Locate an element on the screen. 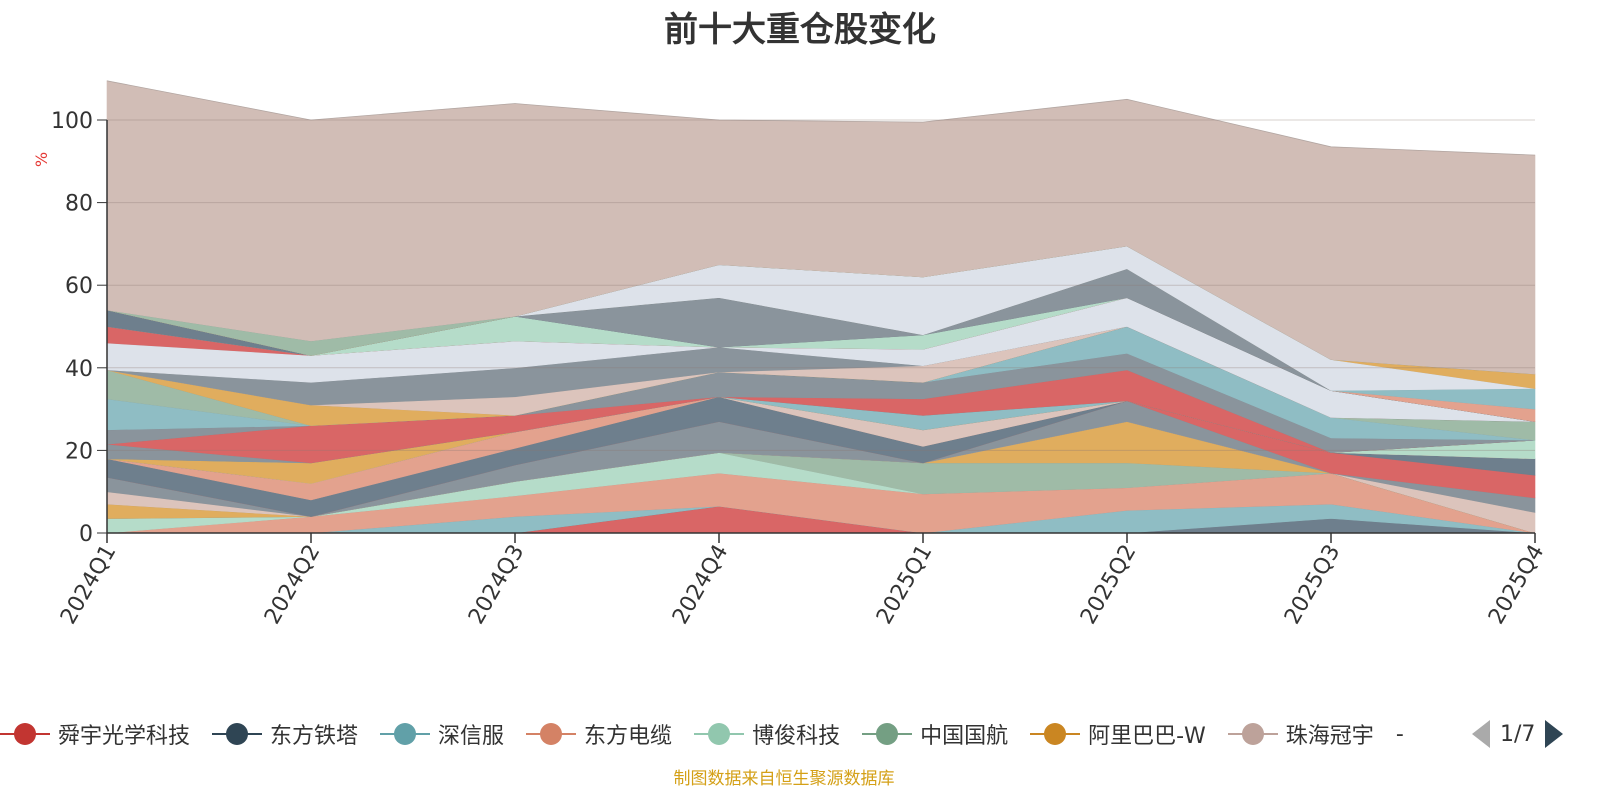  x-tick-label-2024Q1: 2024Q1 is located at coordinates (88, 585).